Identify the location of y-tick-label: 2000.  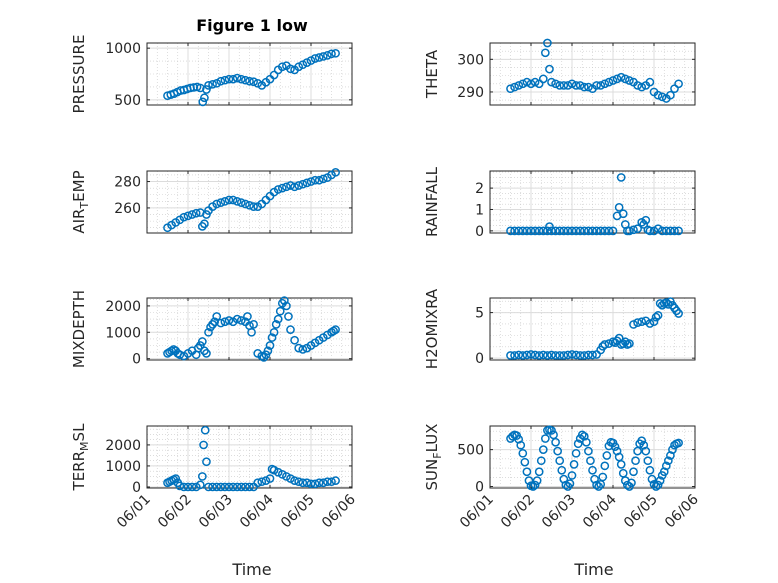
(123, 307).